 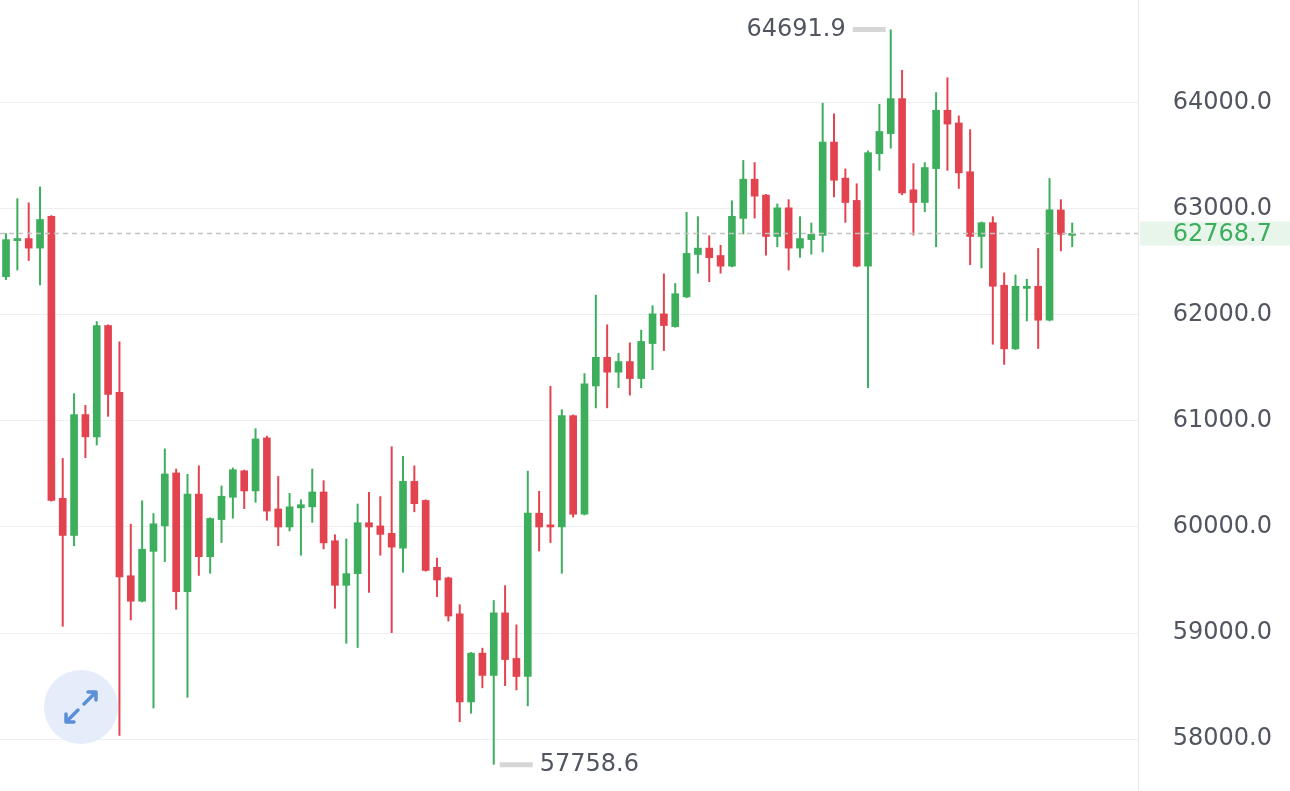 I want to click on y-tick-label: 64000.0, so click(x=1222, y=101).